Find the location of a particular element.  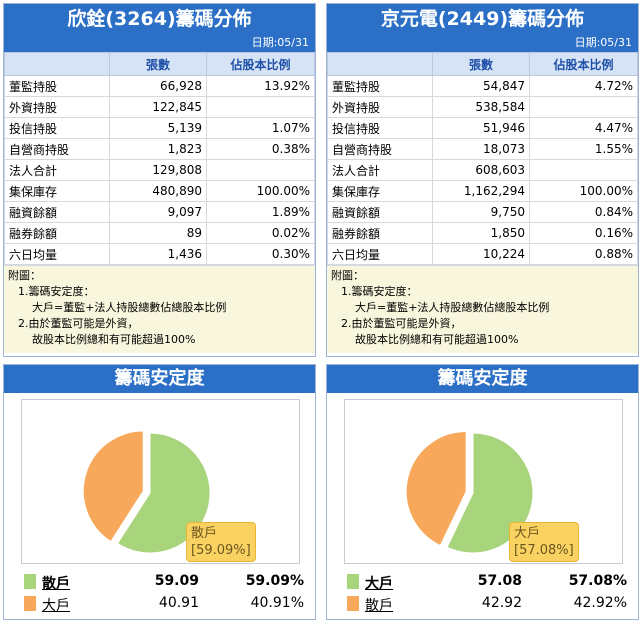

row-shares: 538,584 is located at coordinates (481, 107).